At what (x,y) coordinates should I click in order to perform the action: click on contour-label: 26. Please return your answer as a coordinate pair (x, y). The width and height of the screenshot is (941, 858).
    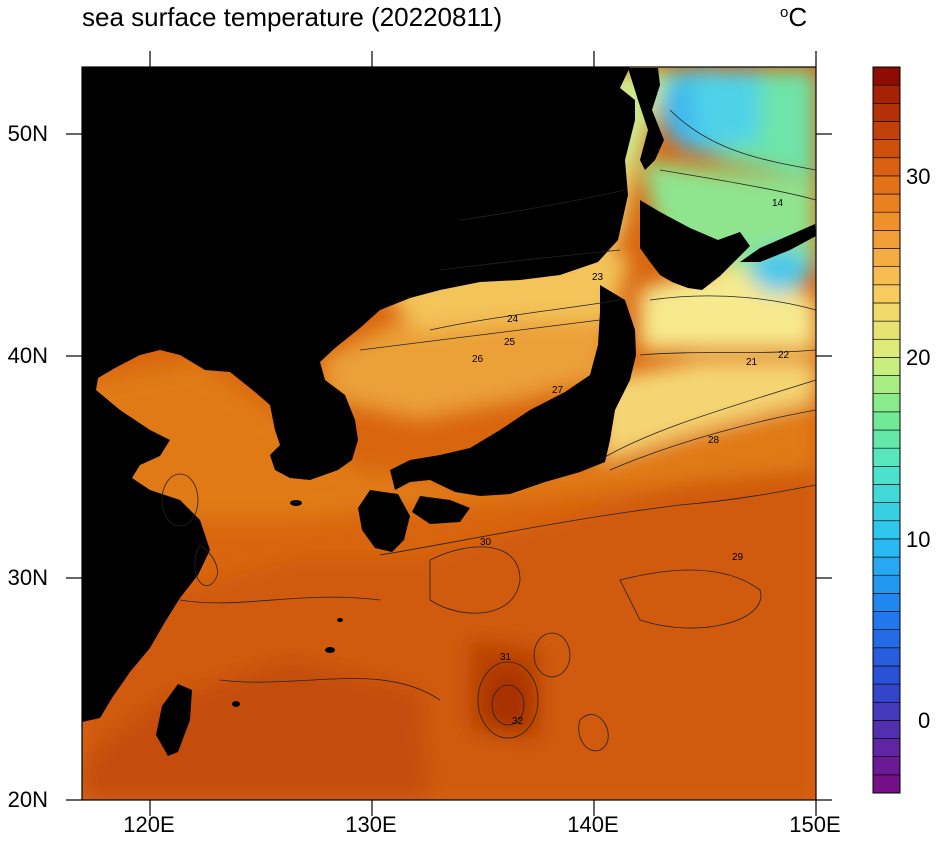
    Looking at the image, I should click on (478, 359).